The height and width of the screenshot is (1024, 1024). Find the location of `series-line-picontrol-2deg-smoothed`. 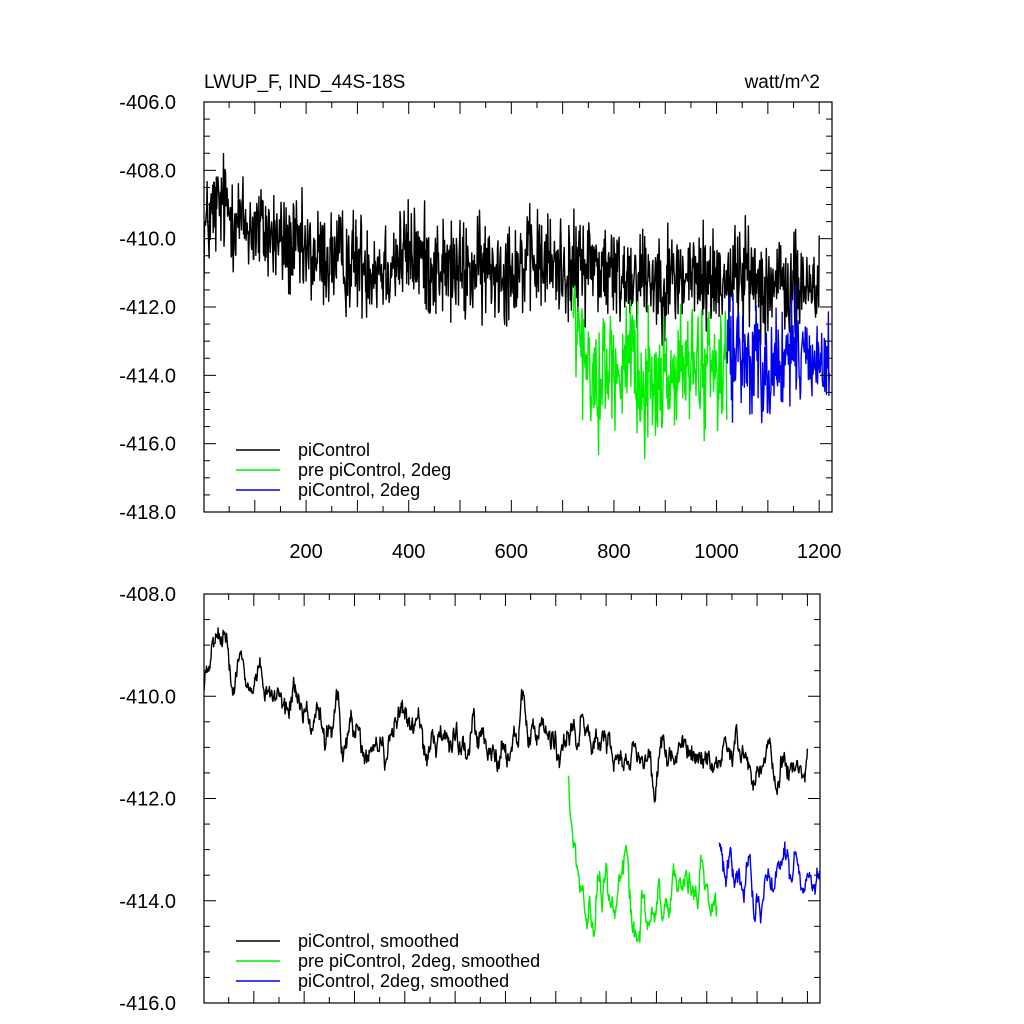

series-line-picontrol-2deg-smoothed is located at coordinates (769, 882).